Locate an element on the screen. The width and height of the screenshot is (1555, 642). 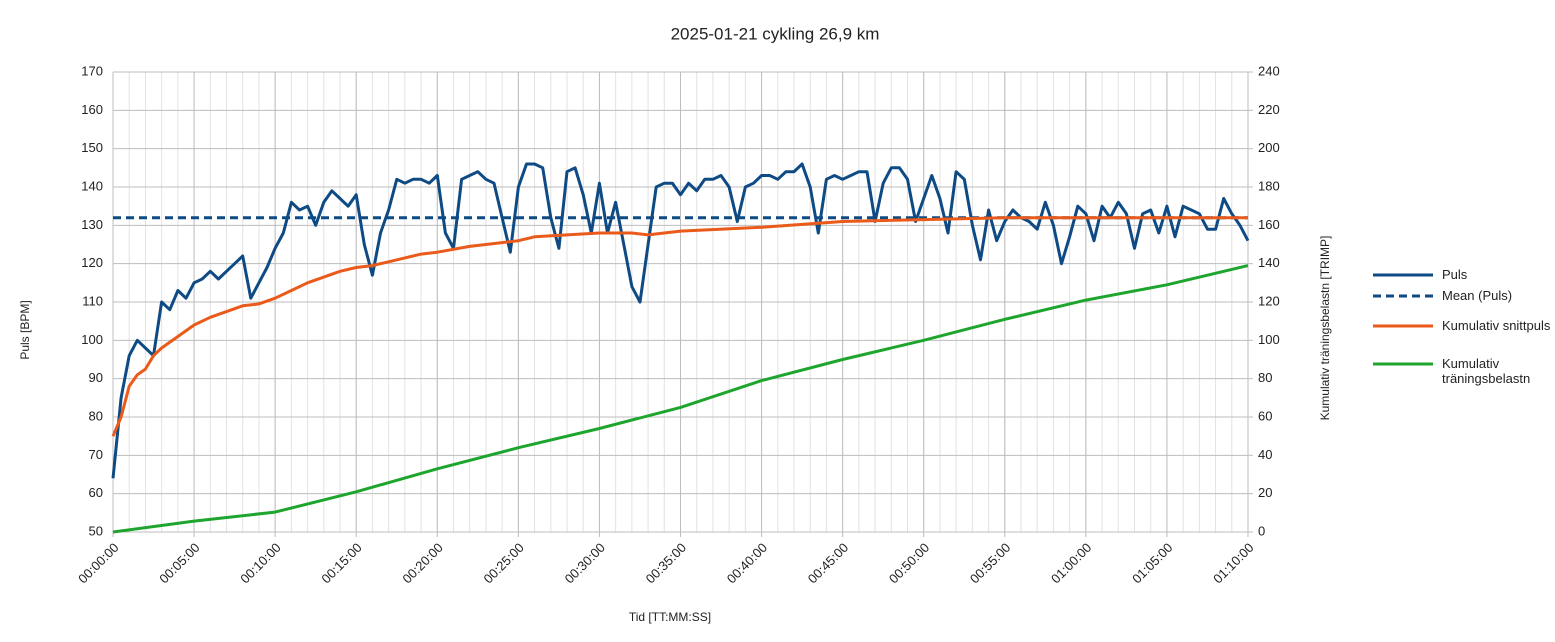
x-axis-label: Tid [TT:MM:SS] is located at coordinates (670, 617).